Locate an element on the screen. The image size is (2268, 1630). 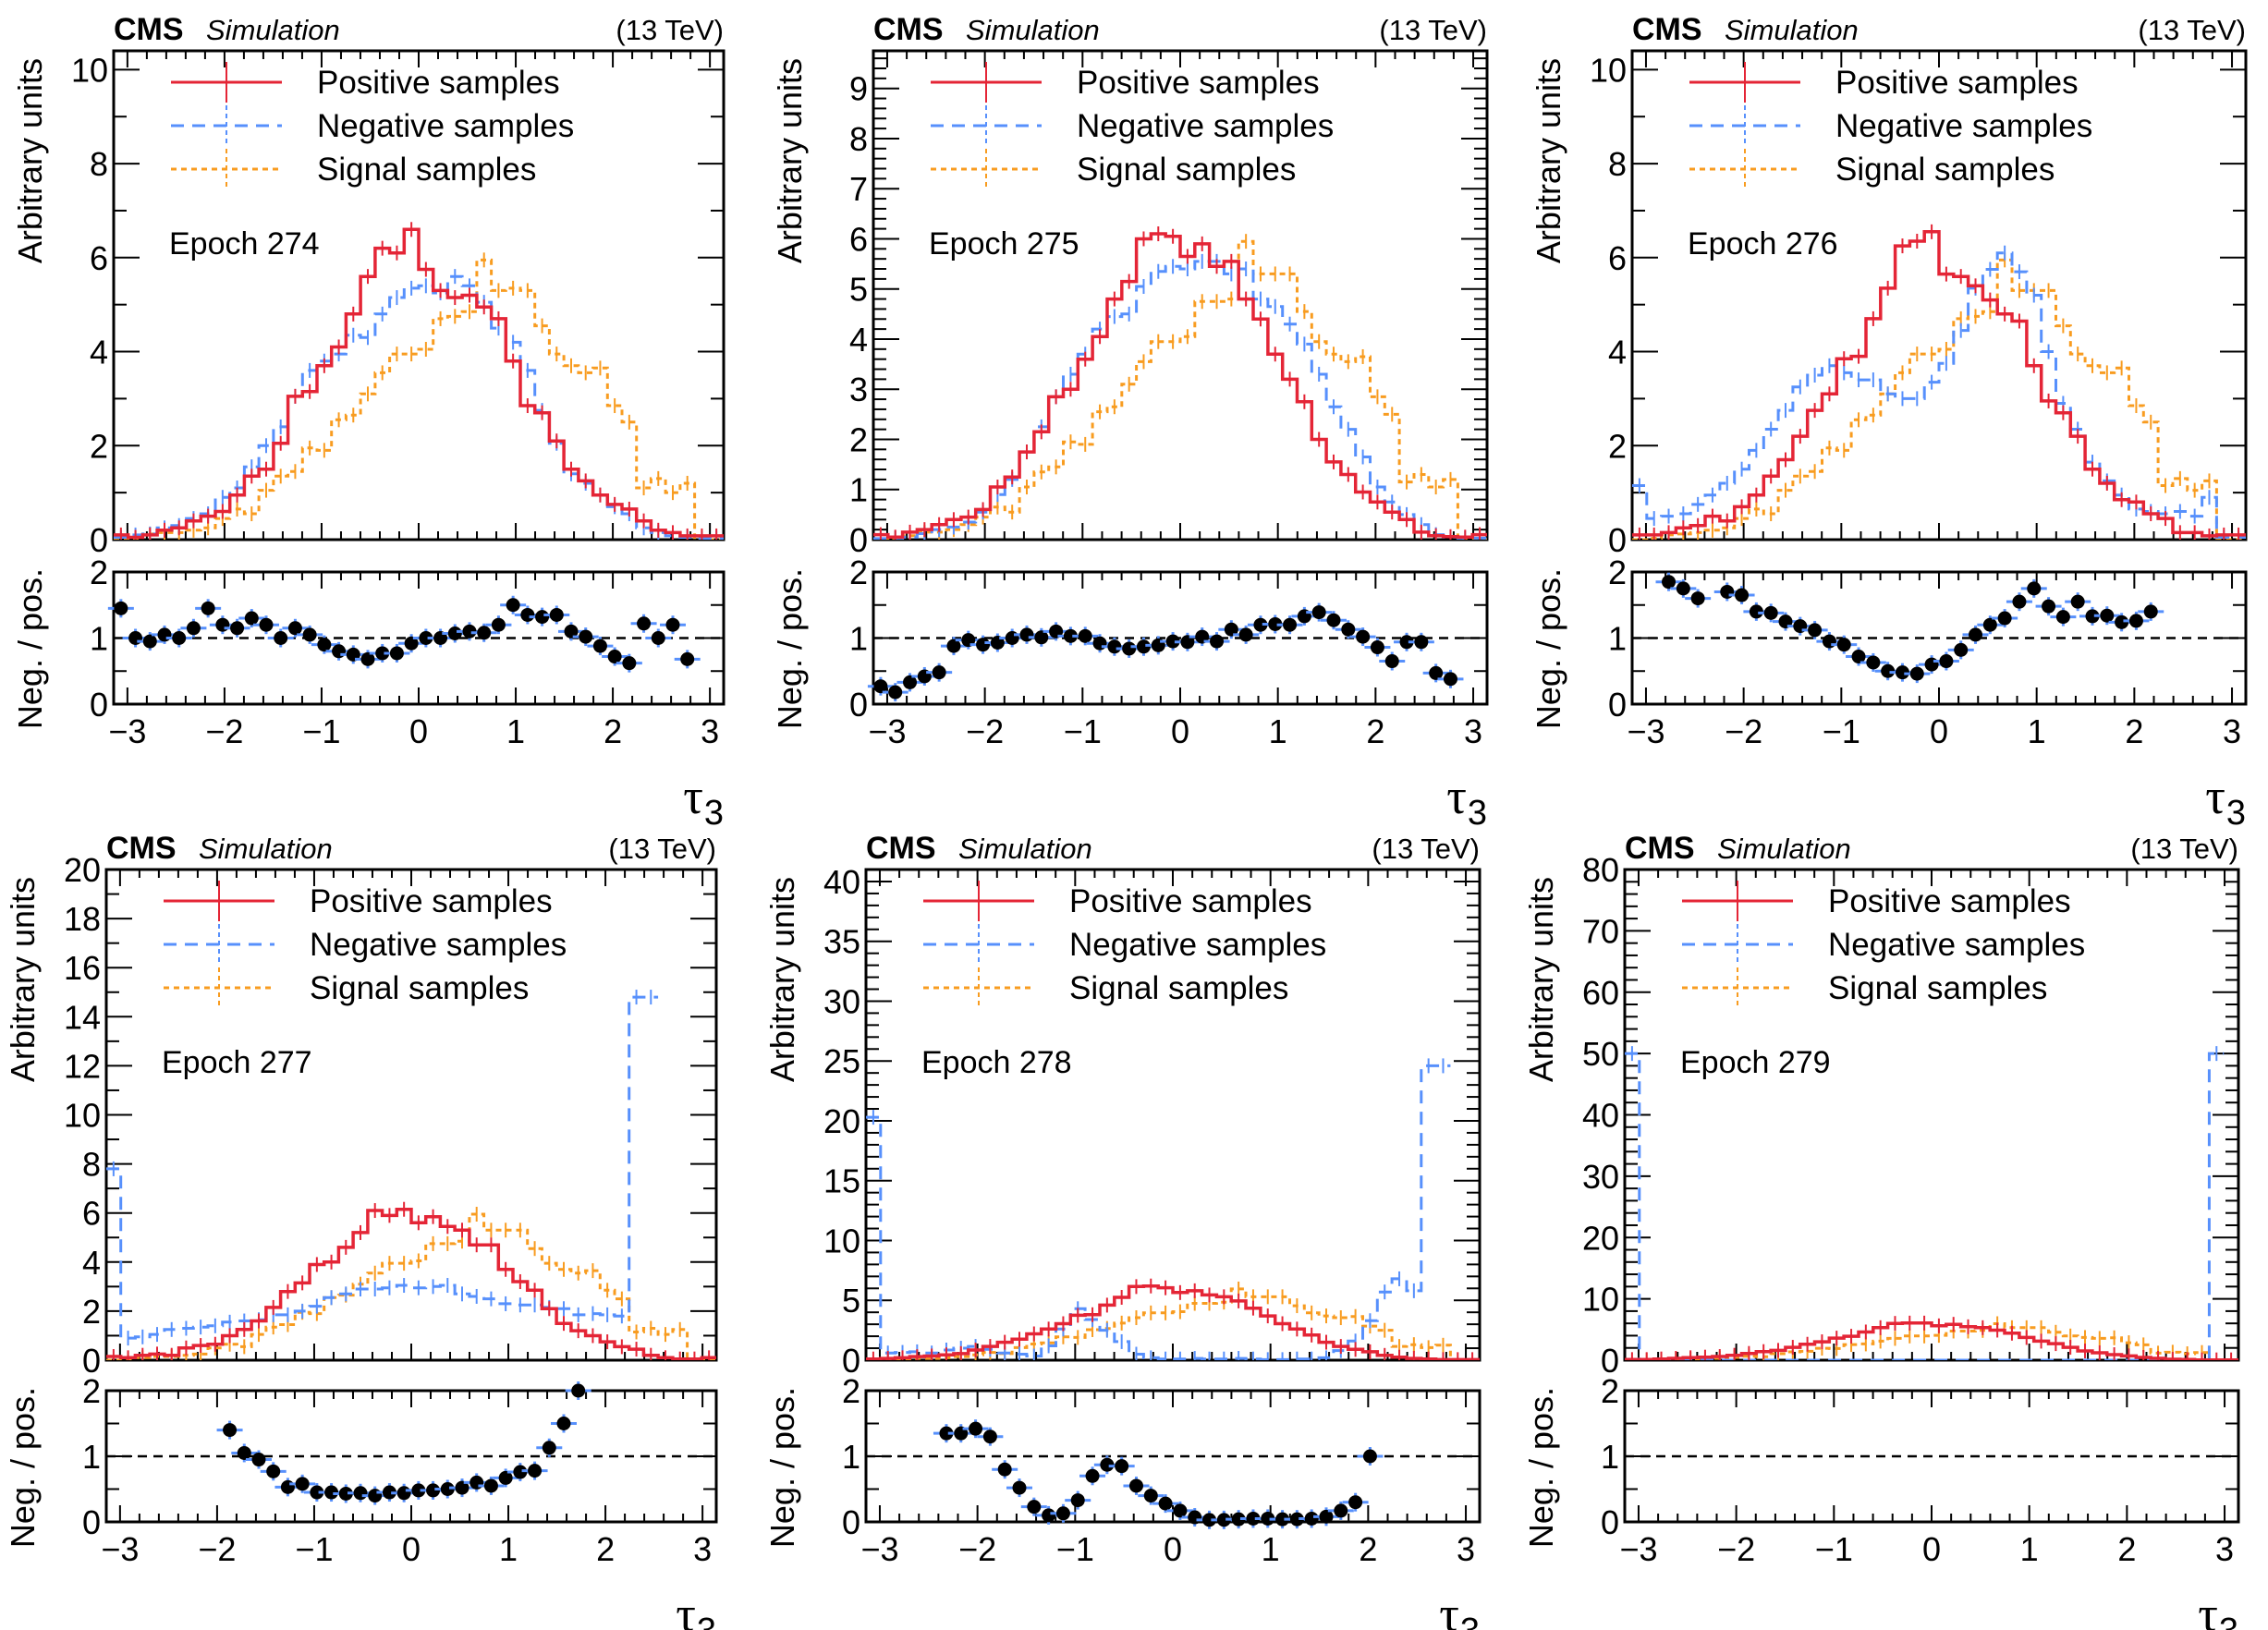
x-tick-label: −1 is located at coordinates (314, 1549).